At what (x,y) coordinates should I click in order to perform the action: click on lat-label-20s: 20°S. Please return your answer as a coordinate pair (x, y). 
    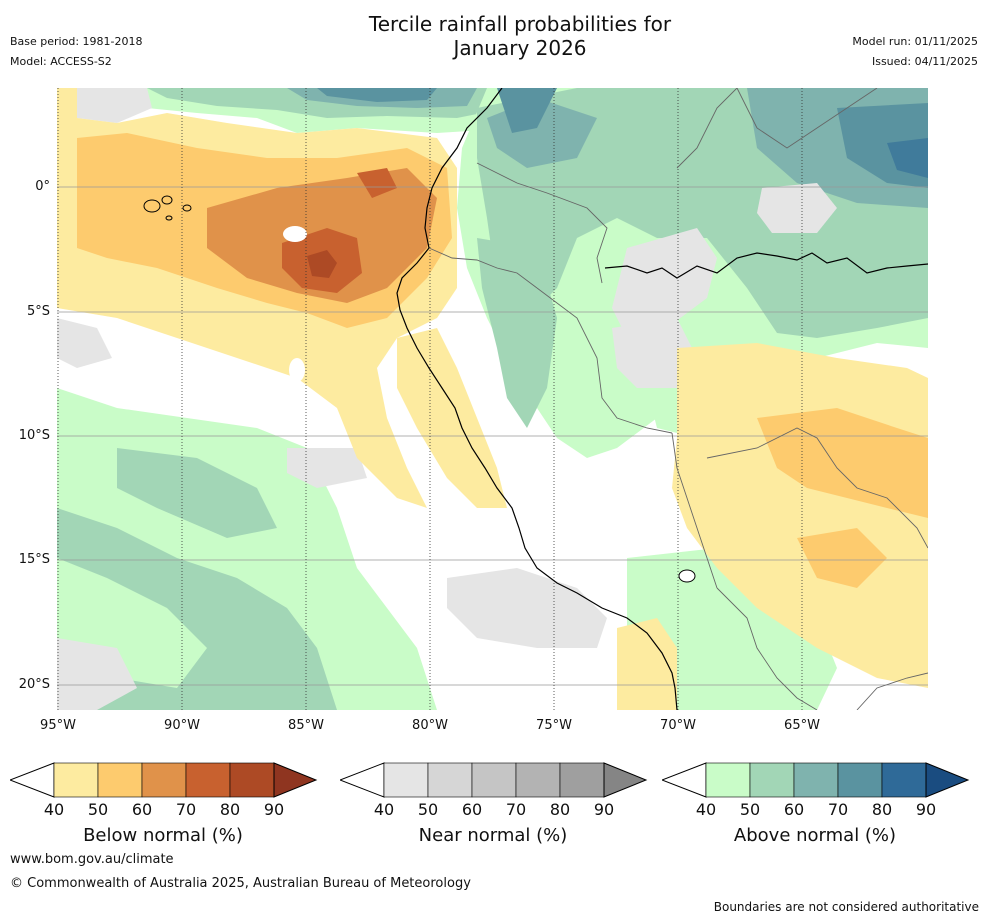
    Looking at the image, I should click on (34, 684).